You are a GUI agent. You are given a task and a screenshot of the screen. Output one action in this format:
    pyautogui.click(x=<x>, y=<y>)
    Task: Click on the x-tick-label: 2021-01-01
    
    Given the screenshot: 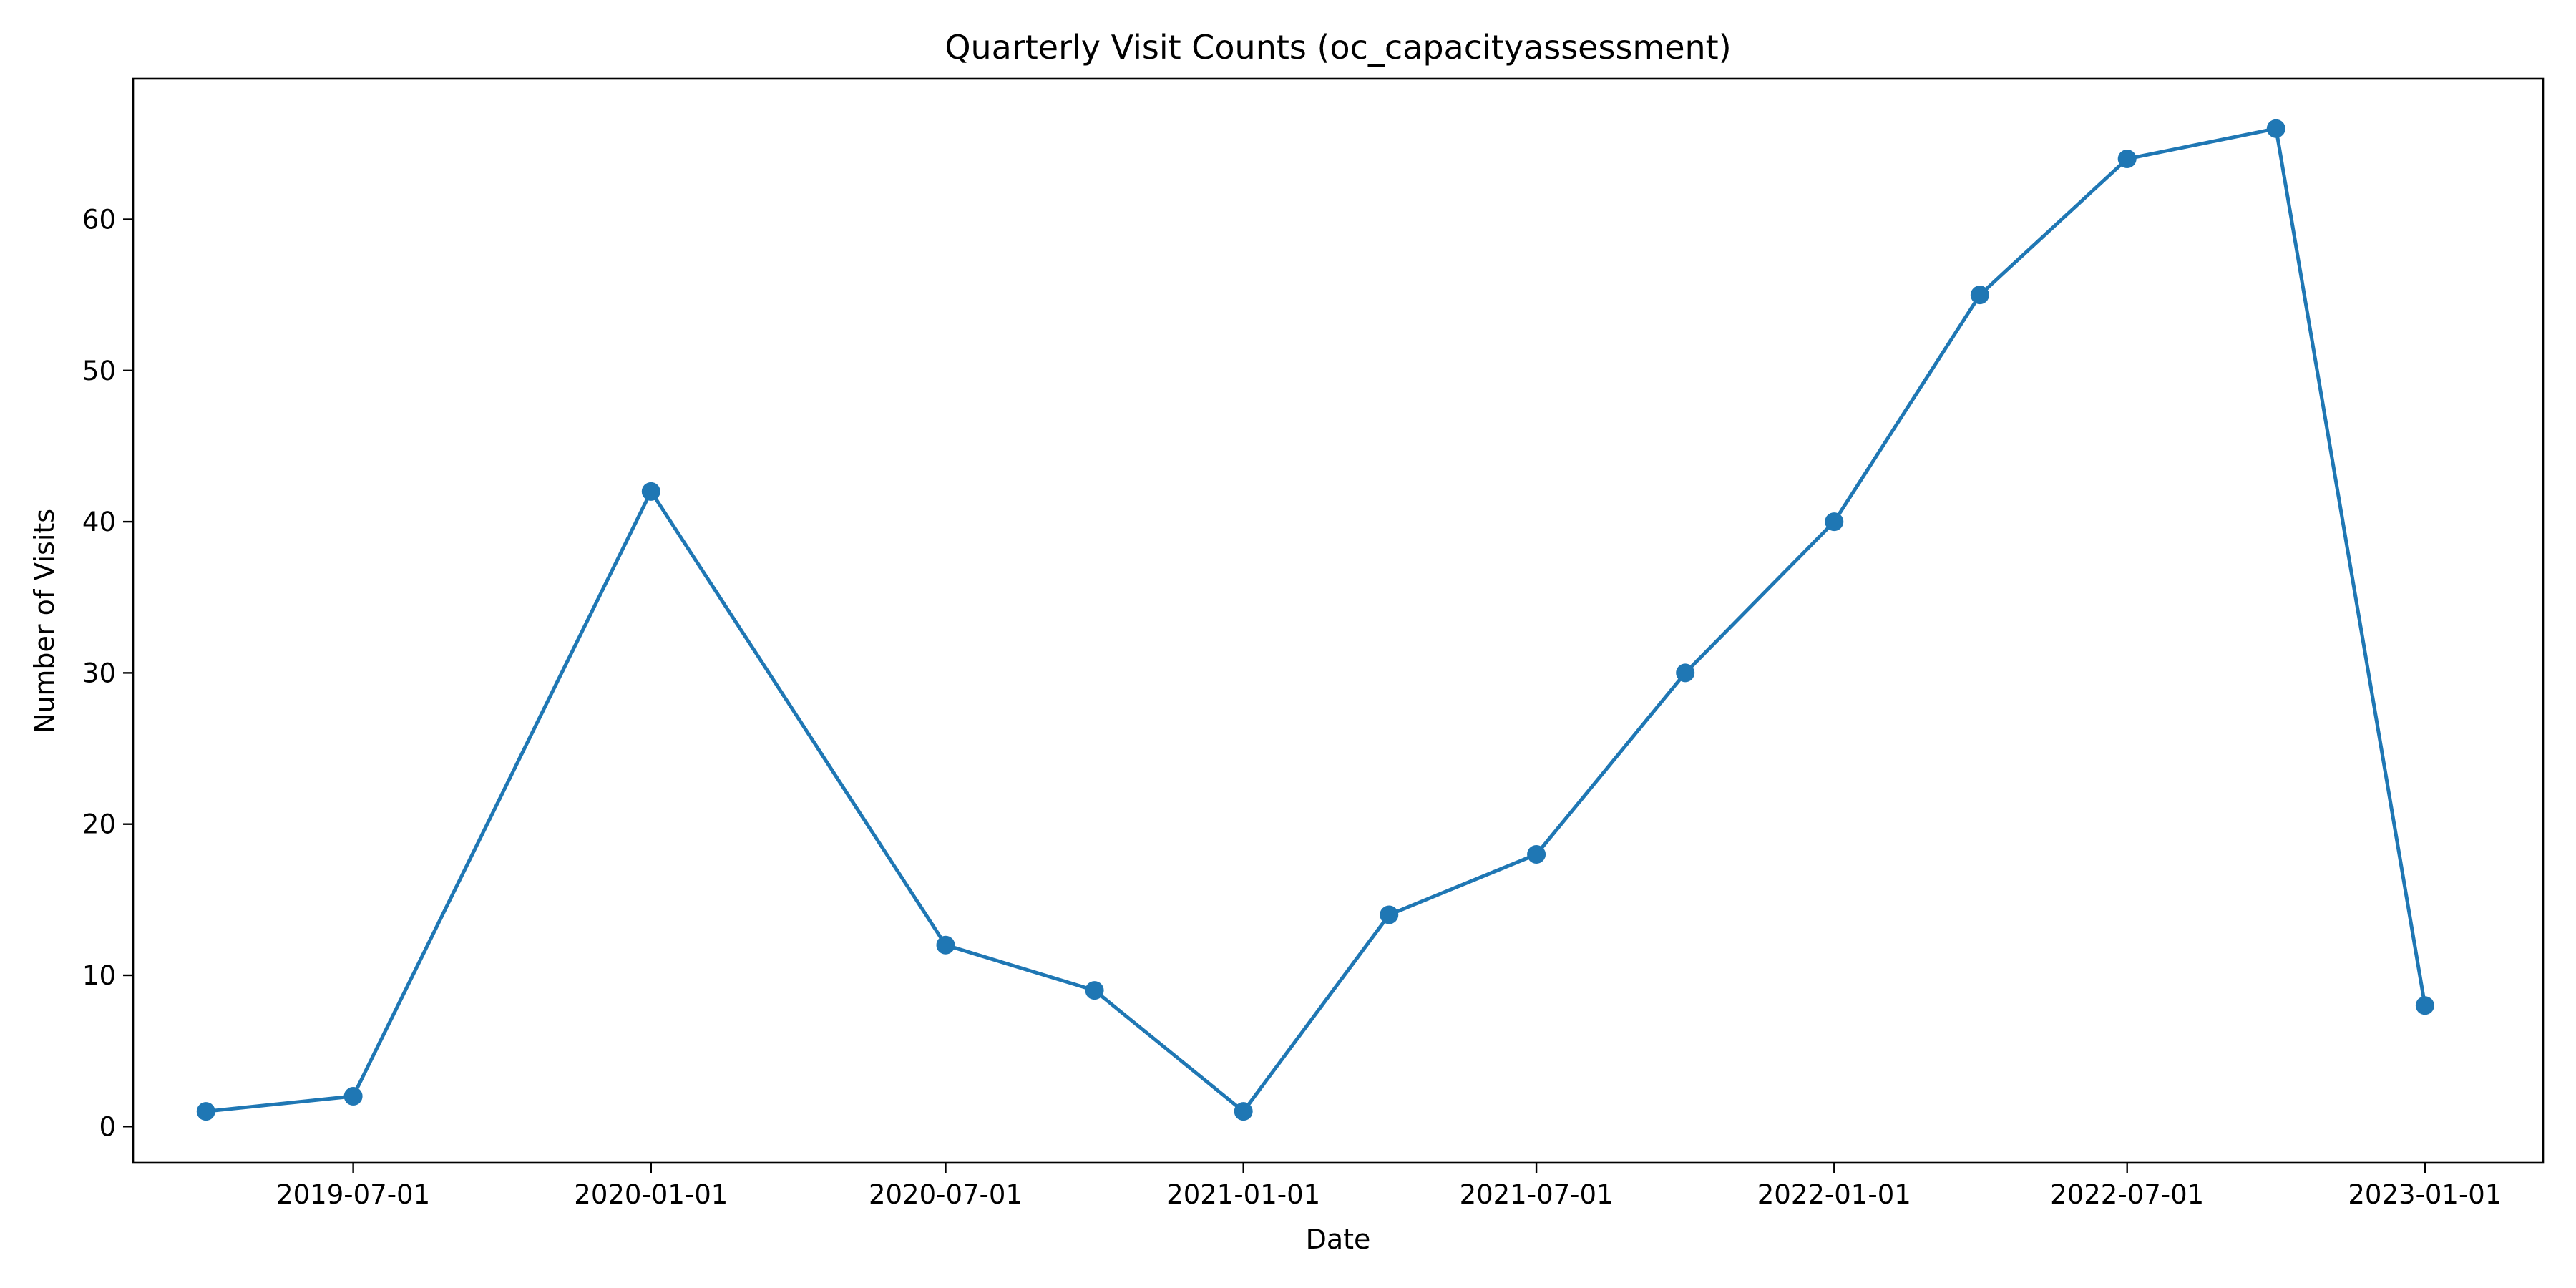 What is the action you would take?
    pyautogui.click(x=1243, y=1194)
    